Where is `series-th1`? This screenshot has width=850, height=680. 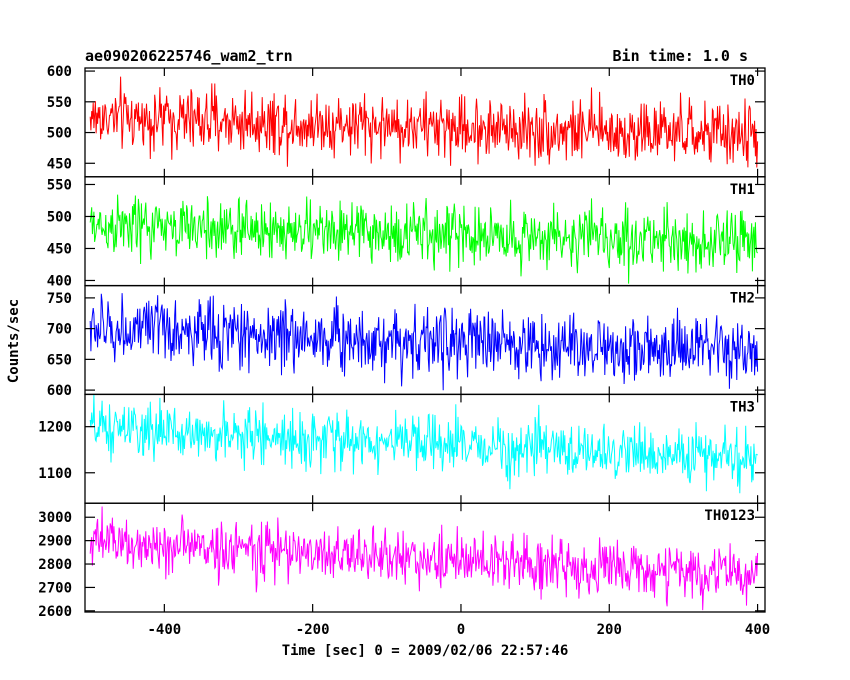
series-th1 is located at coordinates (423, 239).